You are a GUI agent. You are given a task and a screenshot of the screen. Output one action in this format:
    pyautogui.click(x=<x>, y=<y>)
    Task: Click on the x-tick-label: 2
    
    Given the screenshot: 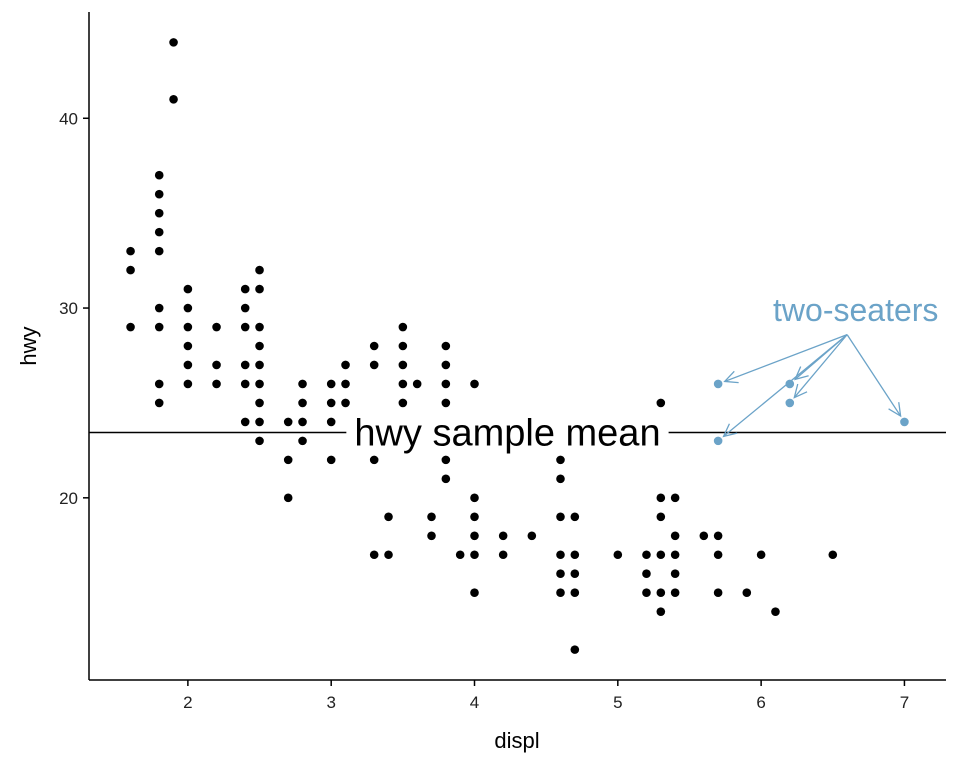 What is the action you would take?
    pyautogui.click(x=187, y=702)
    